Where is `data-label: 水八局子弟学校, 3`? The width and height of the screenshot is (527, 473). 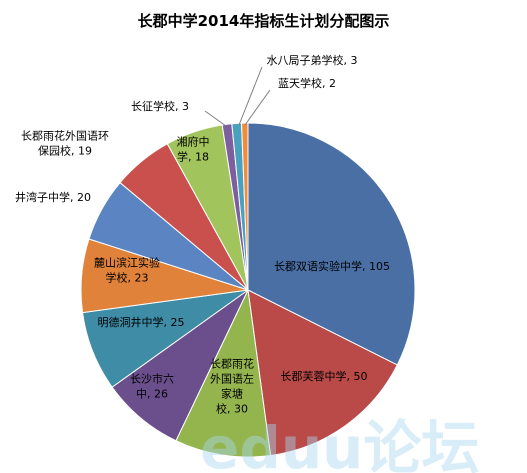
data-label: 水八局子弟学校, 3 is located at coordinates (312, 60).